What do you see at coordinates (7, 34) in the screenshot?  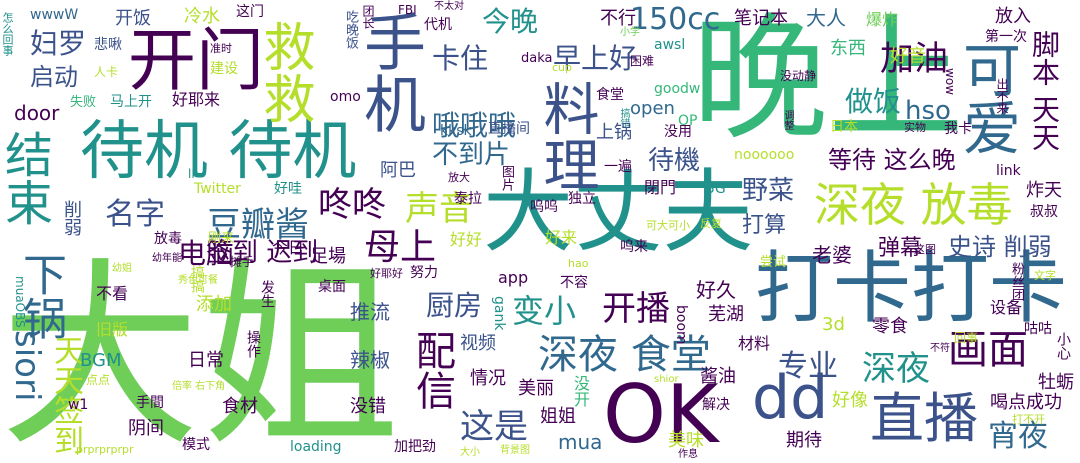 I see `word-zenmehuishi: 怎么回事` at bounding box center [7, 34].